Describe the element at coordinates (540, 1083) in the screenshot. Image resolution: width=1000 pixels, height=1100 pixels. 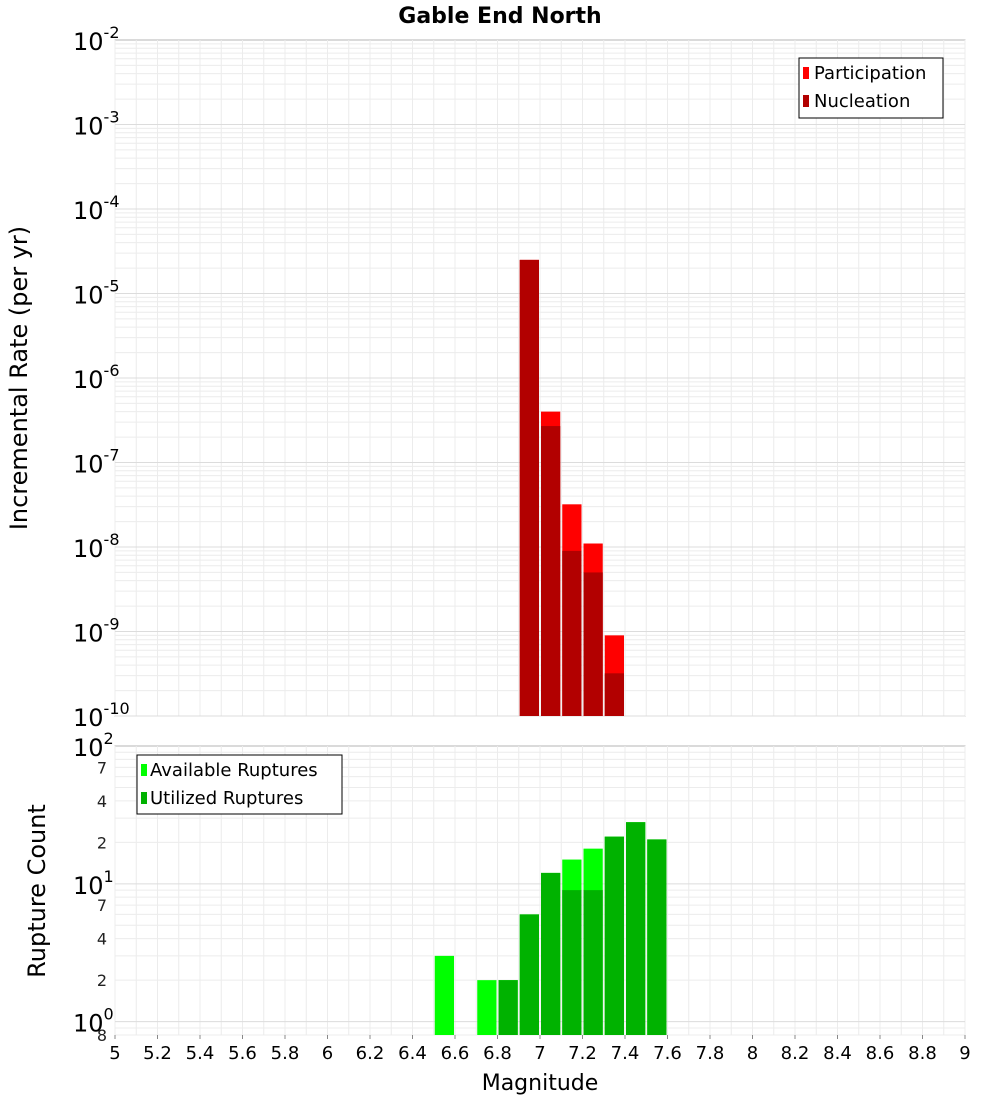
I see `x-axis-label: Magnitude` at that location.